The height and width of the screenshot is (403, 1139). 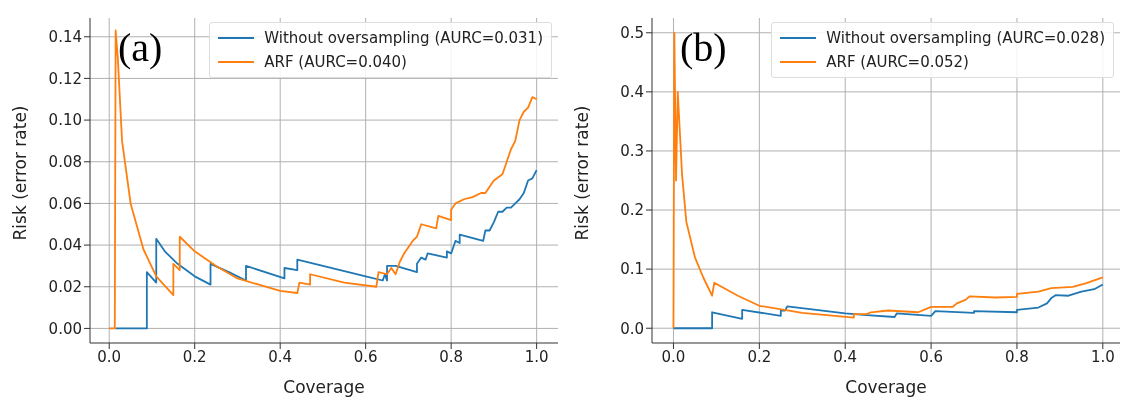 What do you see at coordinates (65, 120) in the screenshot?
I see `y-tick-label: 0.10` at bounding box center [65, 120].